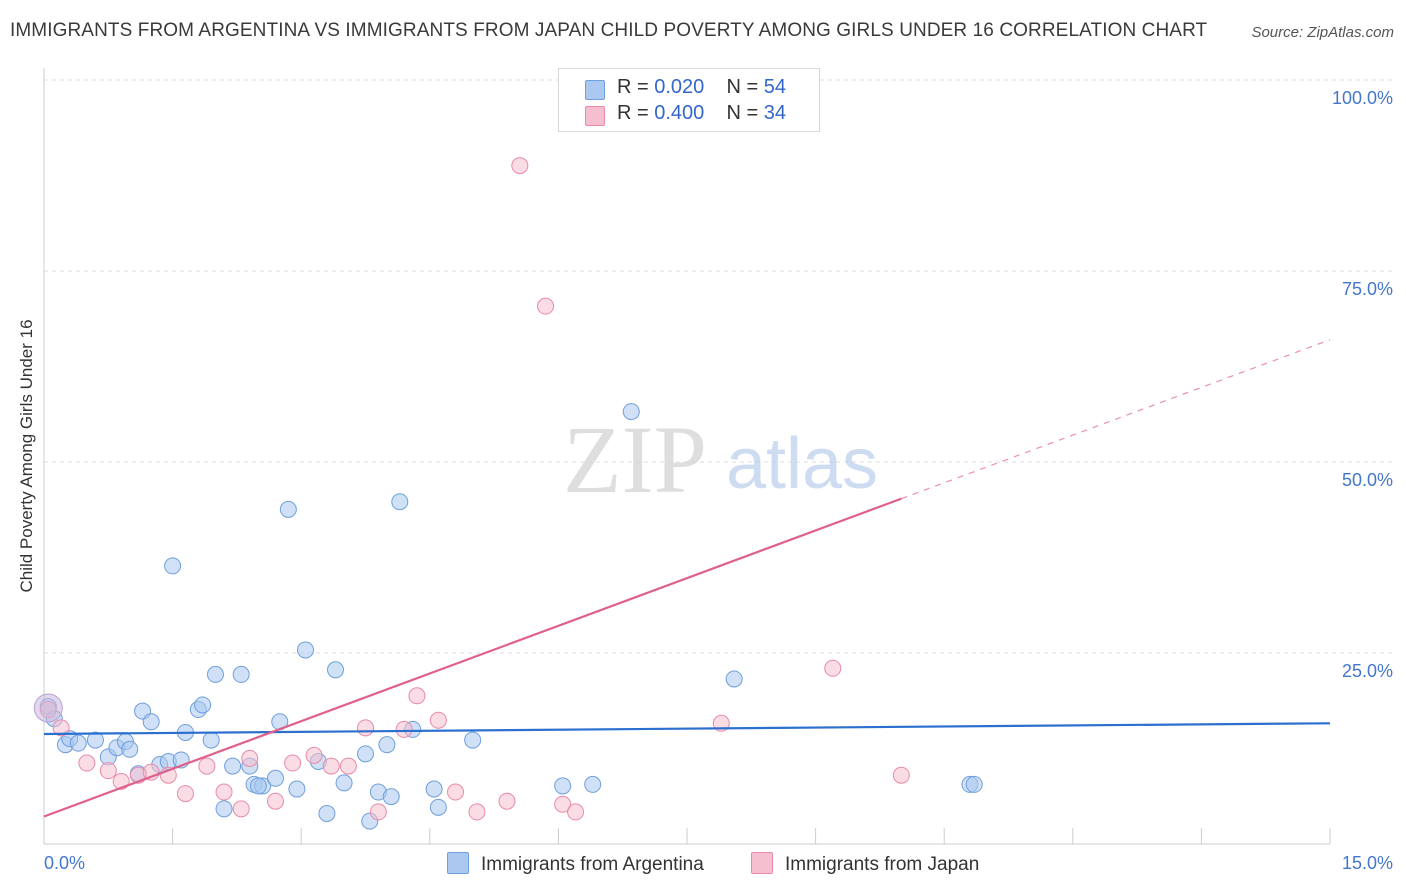 Image resolution: width=1406 pixels, height=892 pixels. I want to click on legend-r-value: 0.400, so click(679, 113).